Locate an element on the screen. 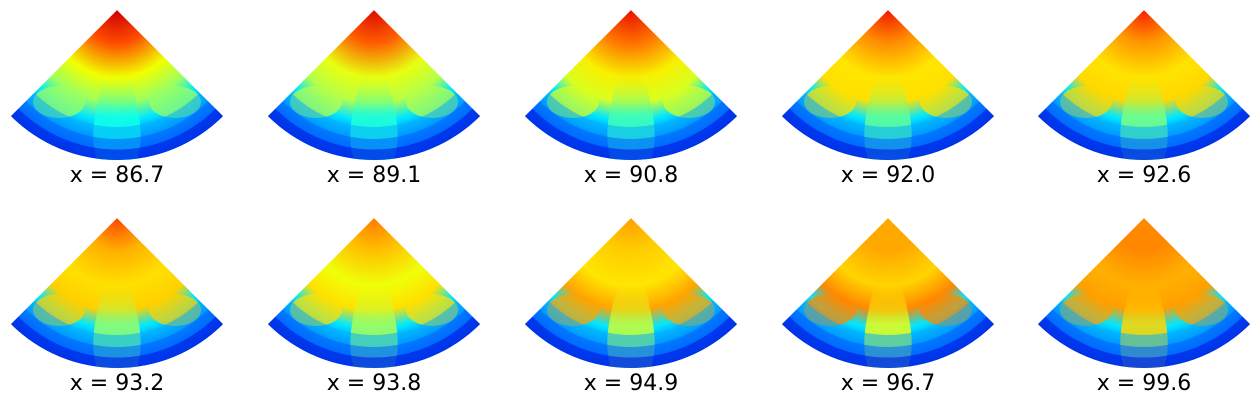  contour-panel: x = 89.1 is located at coordinates (382, 100).